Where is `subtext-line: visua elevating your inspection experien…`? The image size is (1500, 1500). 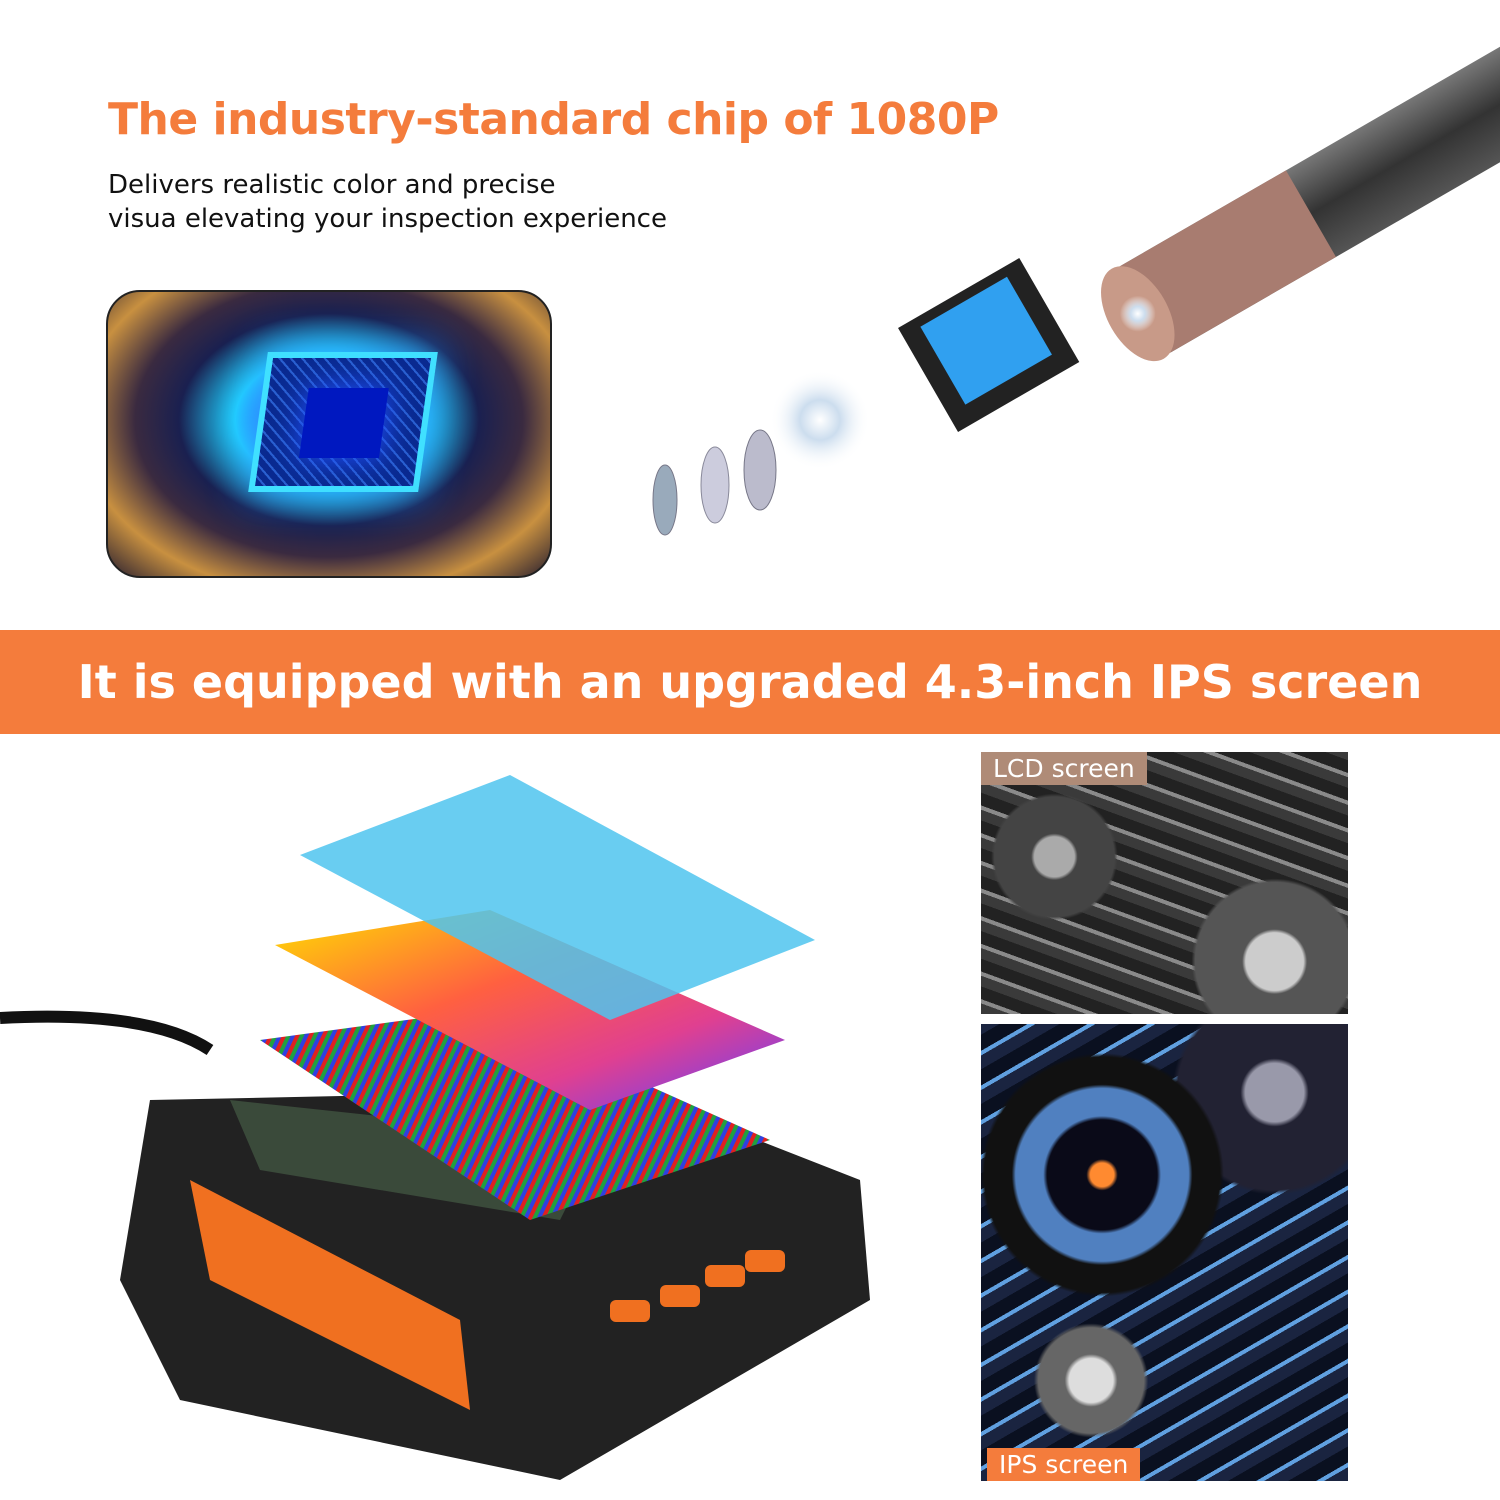 subtext-line: visua elevating your inspection experien… is located at coordinates (387, 219).